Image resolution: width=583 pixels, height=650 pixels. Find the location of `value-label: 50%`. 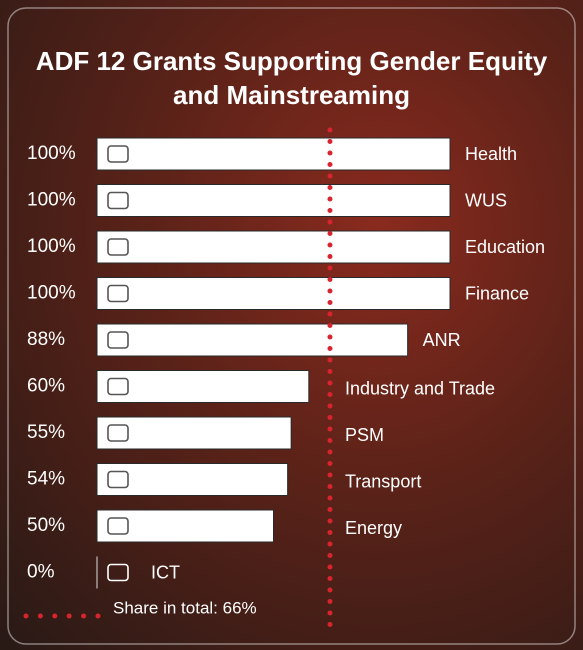

value-label: 50% is located at coordinates (46, 525).